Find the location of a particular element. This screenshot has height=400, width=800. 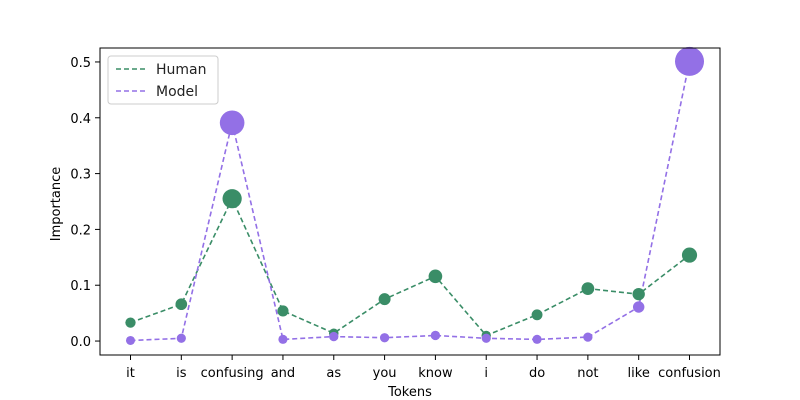

x-tick-label: as is located at coordinates (333, 373).